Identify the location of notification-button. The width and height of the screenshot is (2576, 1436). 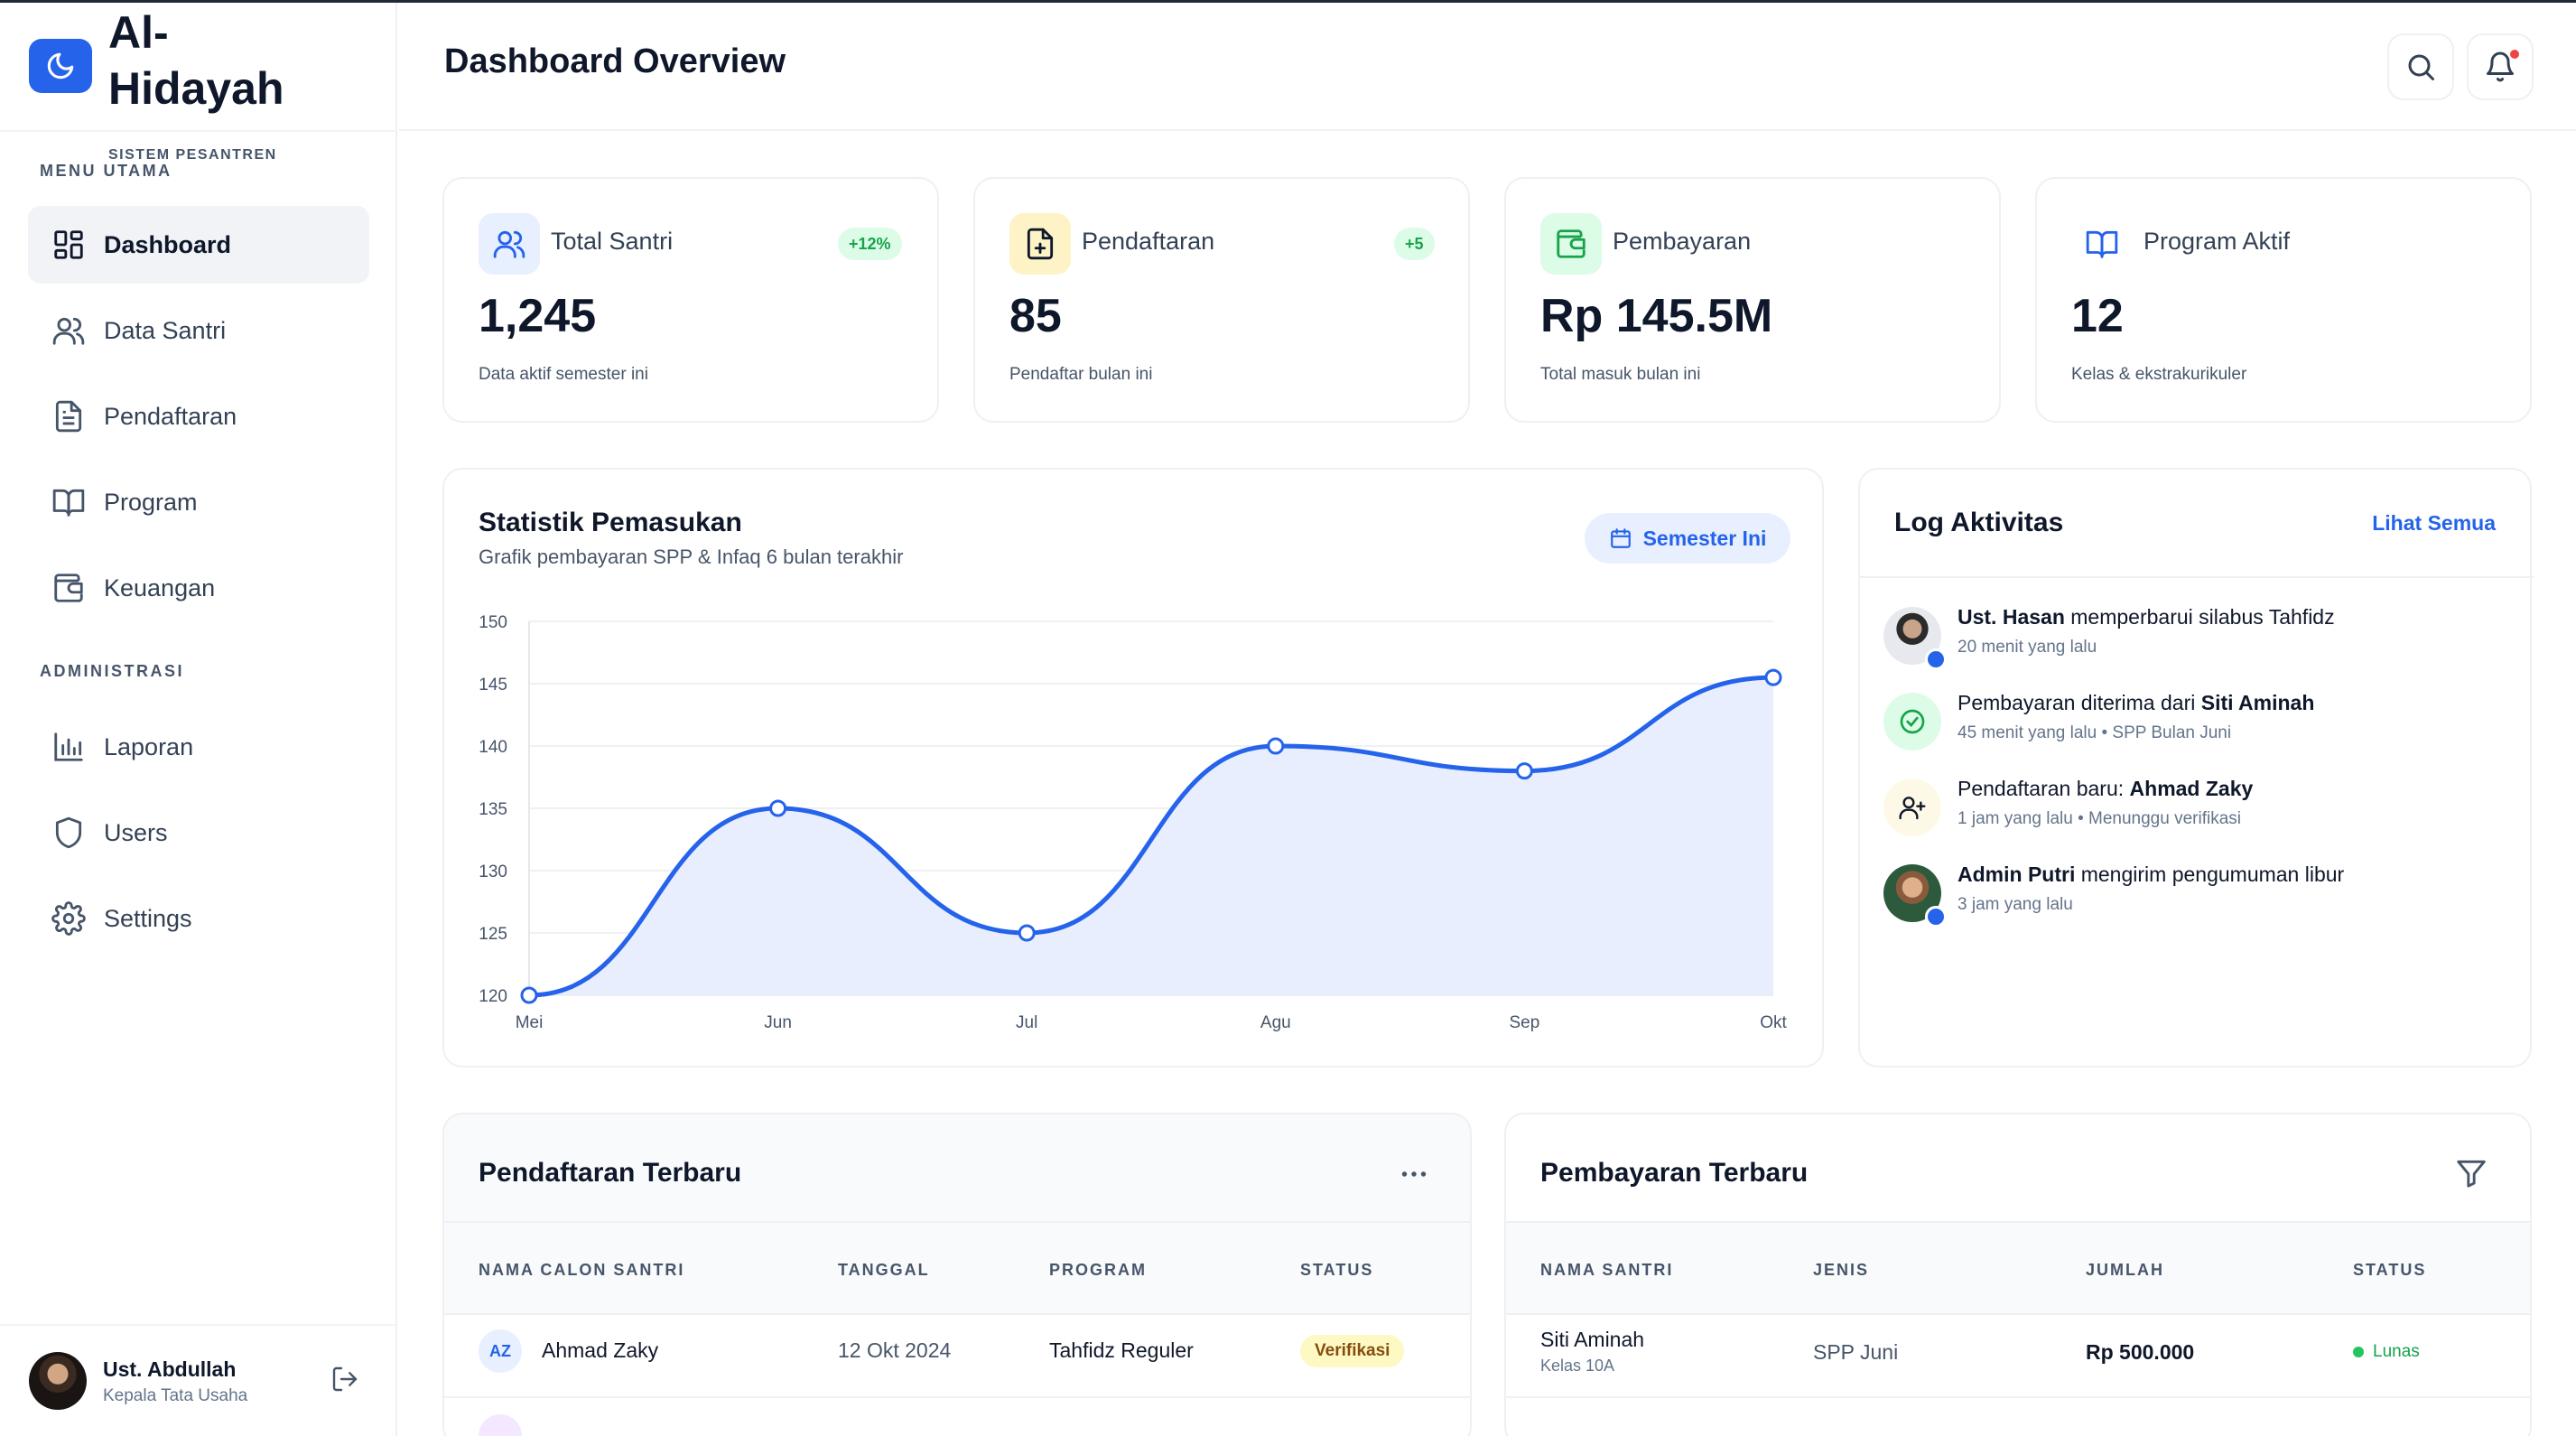
(2500, 66).